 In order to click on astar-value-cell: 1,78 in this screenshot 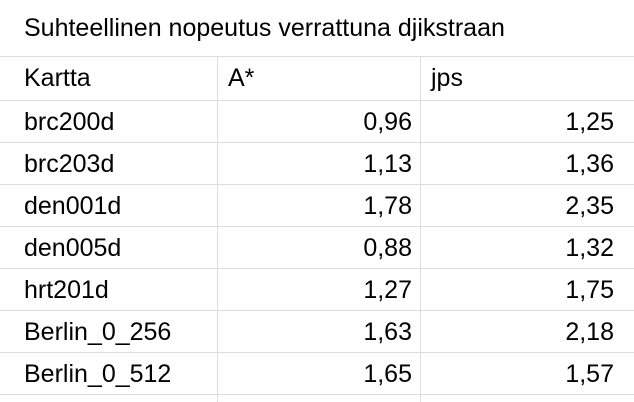, I will do `click(387, 206)`.